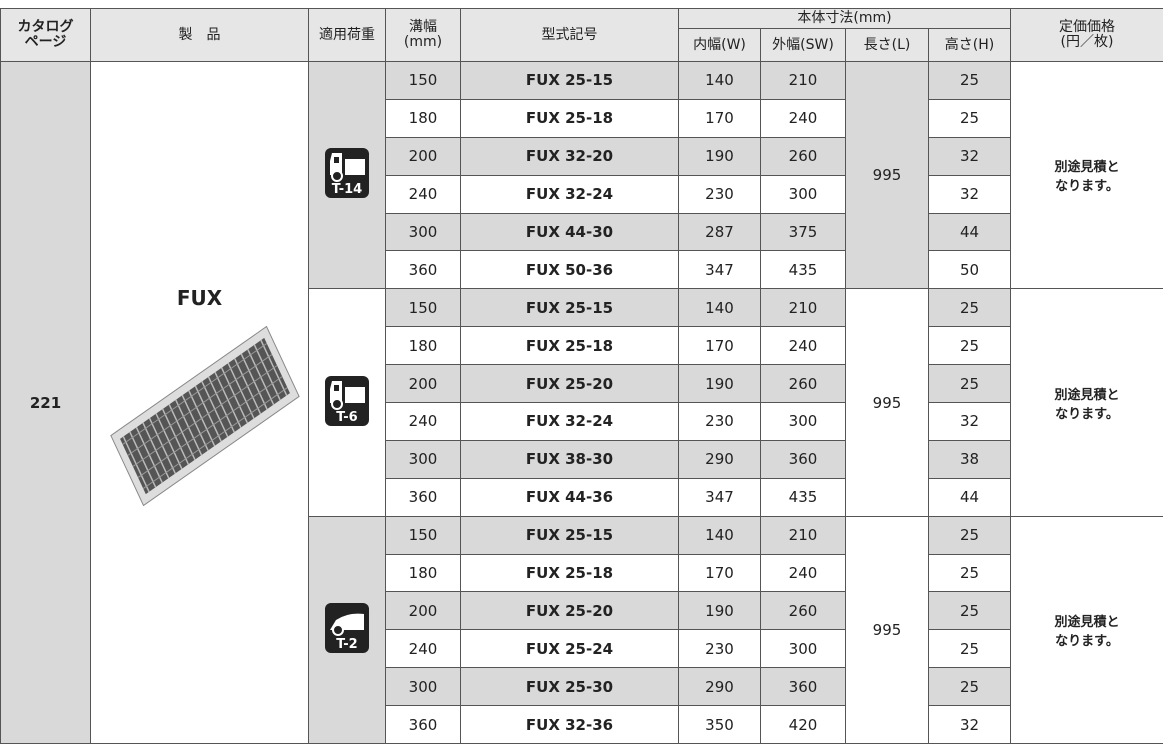  I want to click on inner-width: 140, so click(719, 80).